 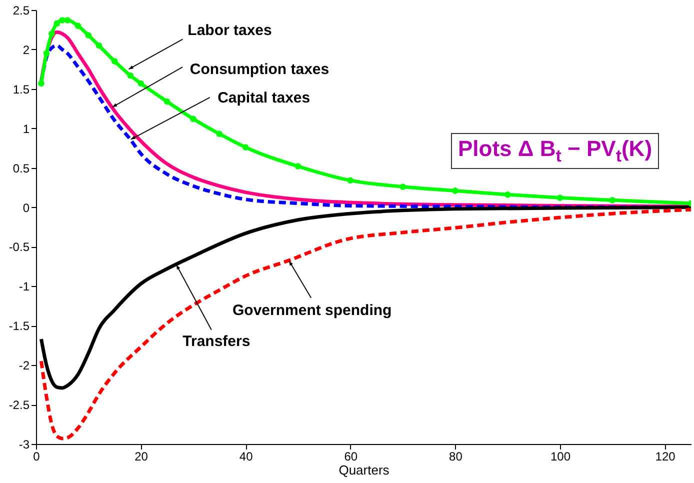 What do you see at coordinates (141, 457) in the screenshot?
I see `x-tick-label: 20` at bounding box center [141, 457].